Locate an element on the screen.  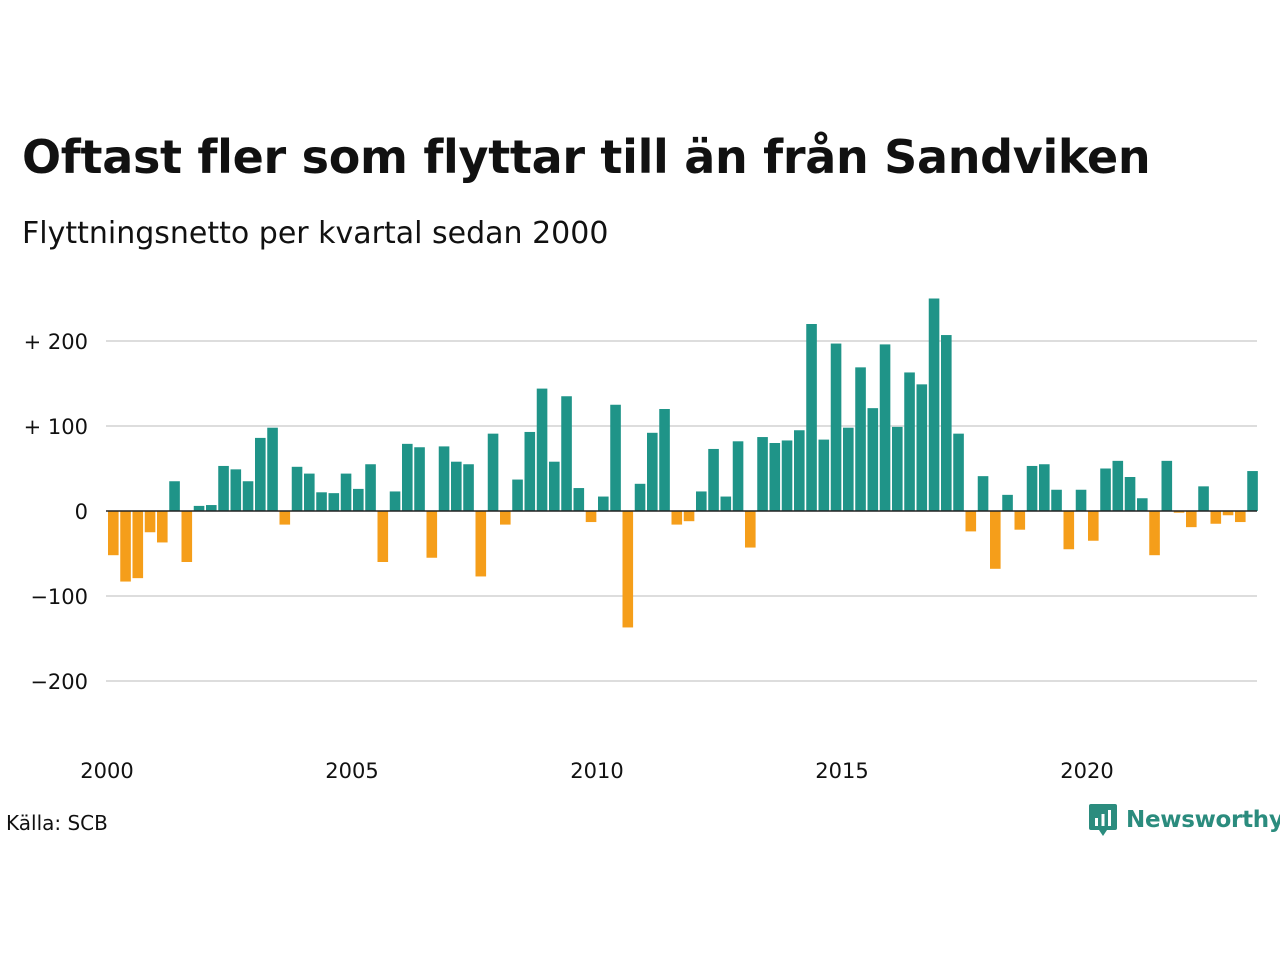
x-tick-label: 2005 is located at coordinates (351, 771).